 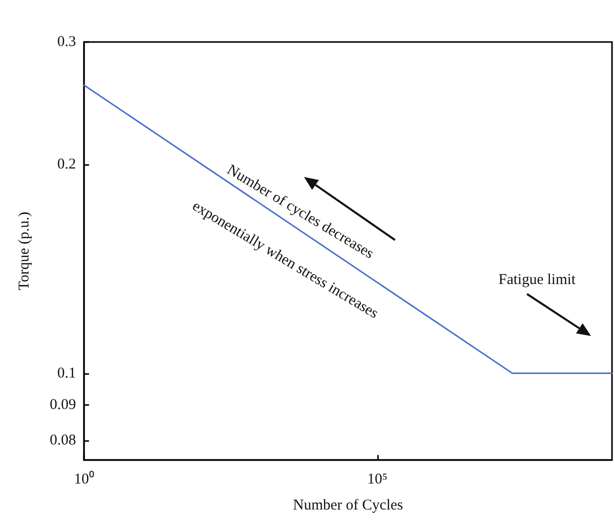 I want to click on y-tick-label: 0.3, so click(x=66, y=42).